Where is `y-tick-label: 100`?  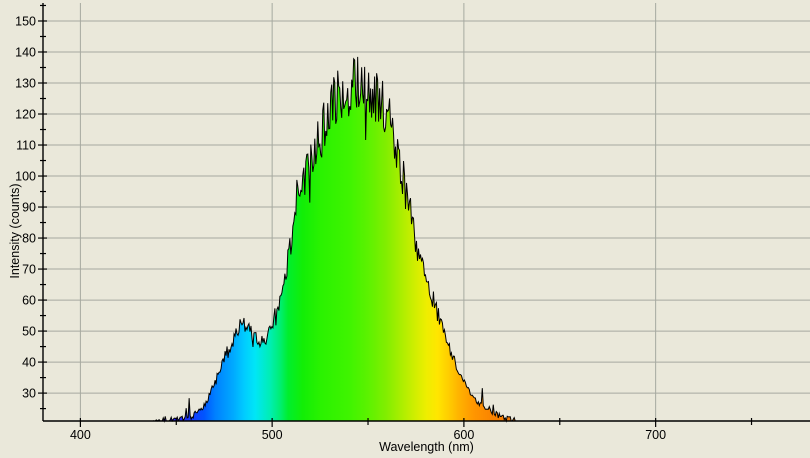 y-tick-label: 100 is located at coordinates (25, 177).